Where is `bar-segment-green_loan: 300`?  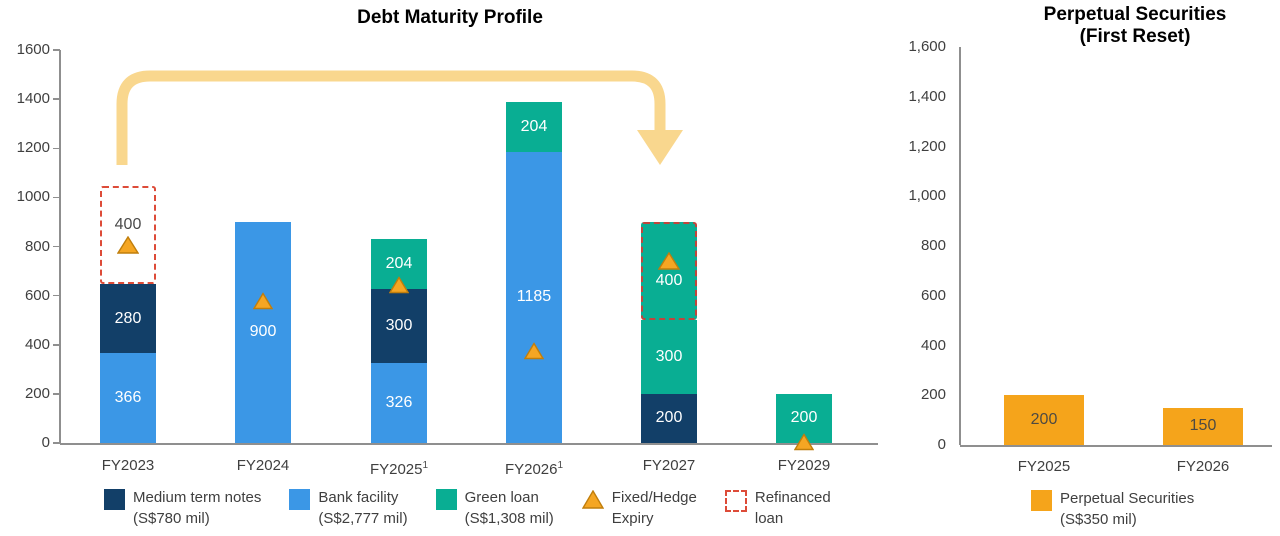 bar-segment-green_loan: 300 is located at coordinates (669, 357).